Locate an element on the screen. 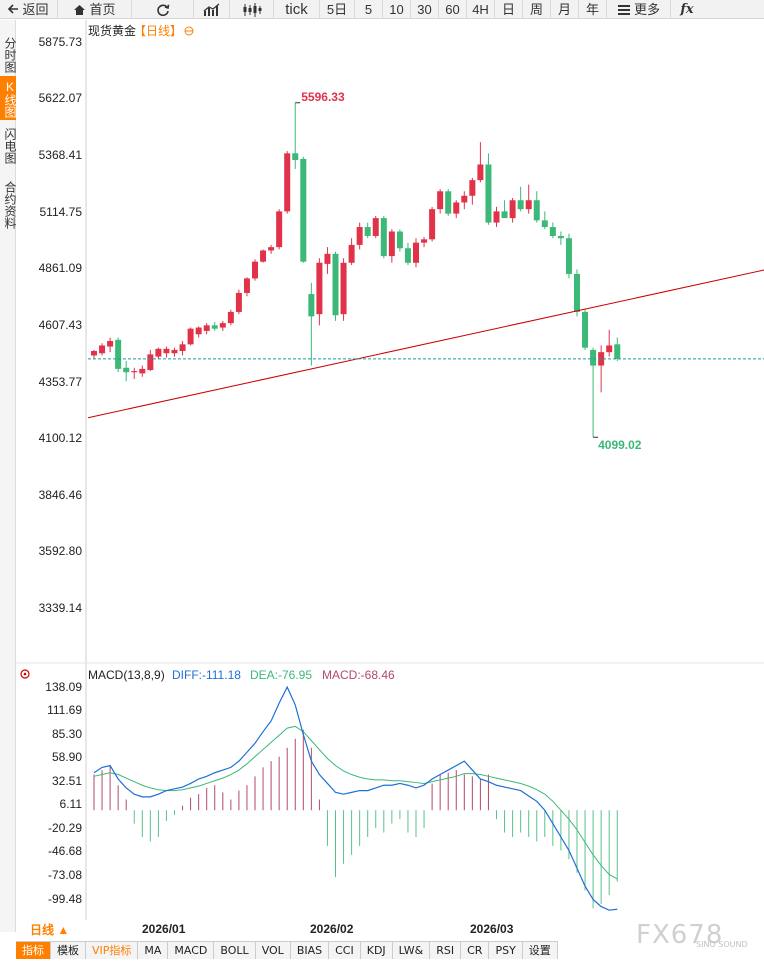  period-10: 10 is located at coordinates (397, 9).